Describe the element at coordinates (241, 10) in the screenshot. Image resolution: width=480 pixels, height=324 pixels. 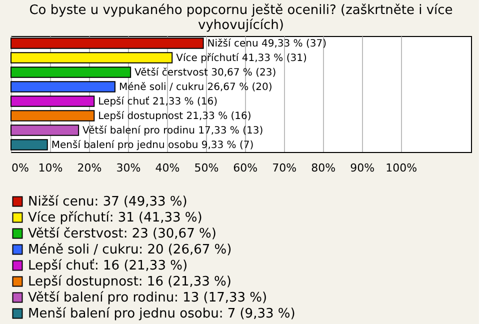
I see `text: Co byste u vypukaného popcornu ještě ocenili? (zaškrtněte i více` at that location.